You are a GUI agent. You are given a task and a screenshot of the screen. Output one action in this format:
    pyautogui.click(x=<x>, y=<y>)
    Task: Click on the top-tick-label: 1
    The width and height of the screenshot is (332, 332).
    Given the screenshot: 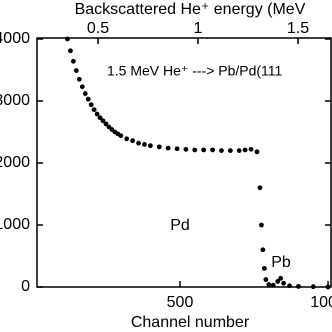 What is the action you would take?
    pyautogui.click(x=198, y=28)
    